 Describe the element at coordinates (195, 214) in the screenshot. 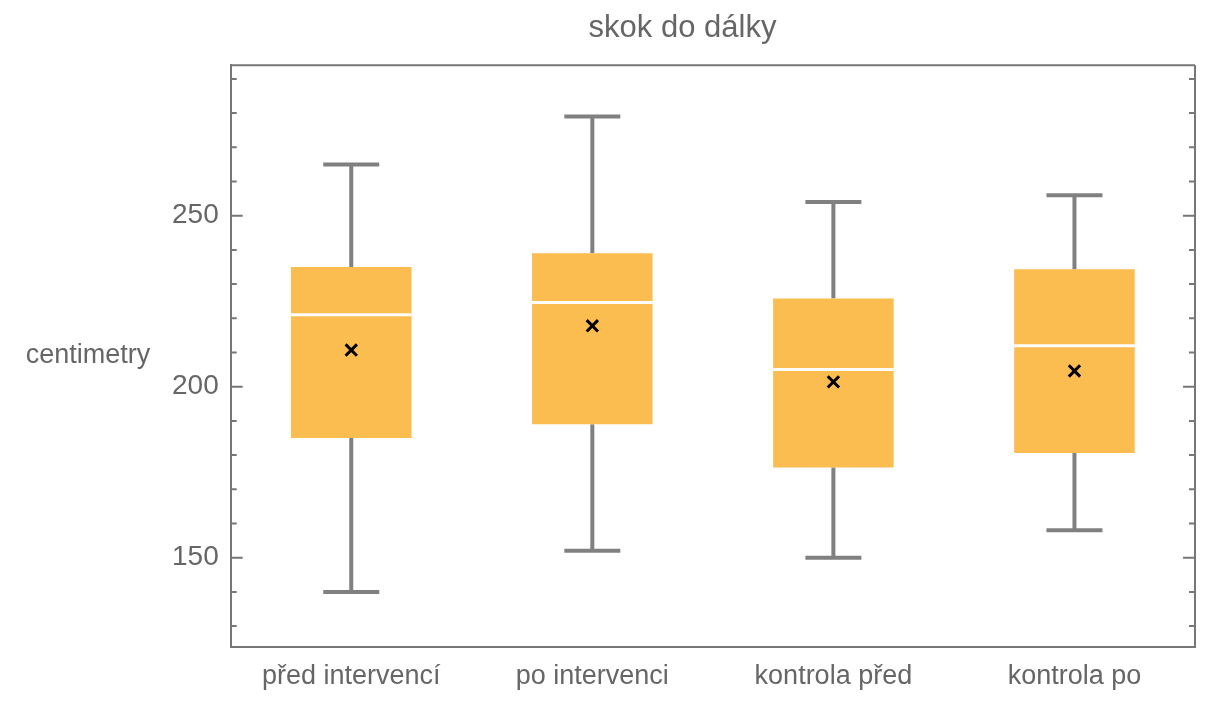

I see `y-tick-label: 250` at that location.